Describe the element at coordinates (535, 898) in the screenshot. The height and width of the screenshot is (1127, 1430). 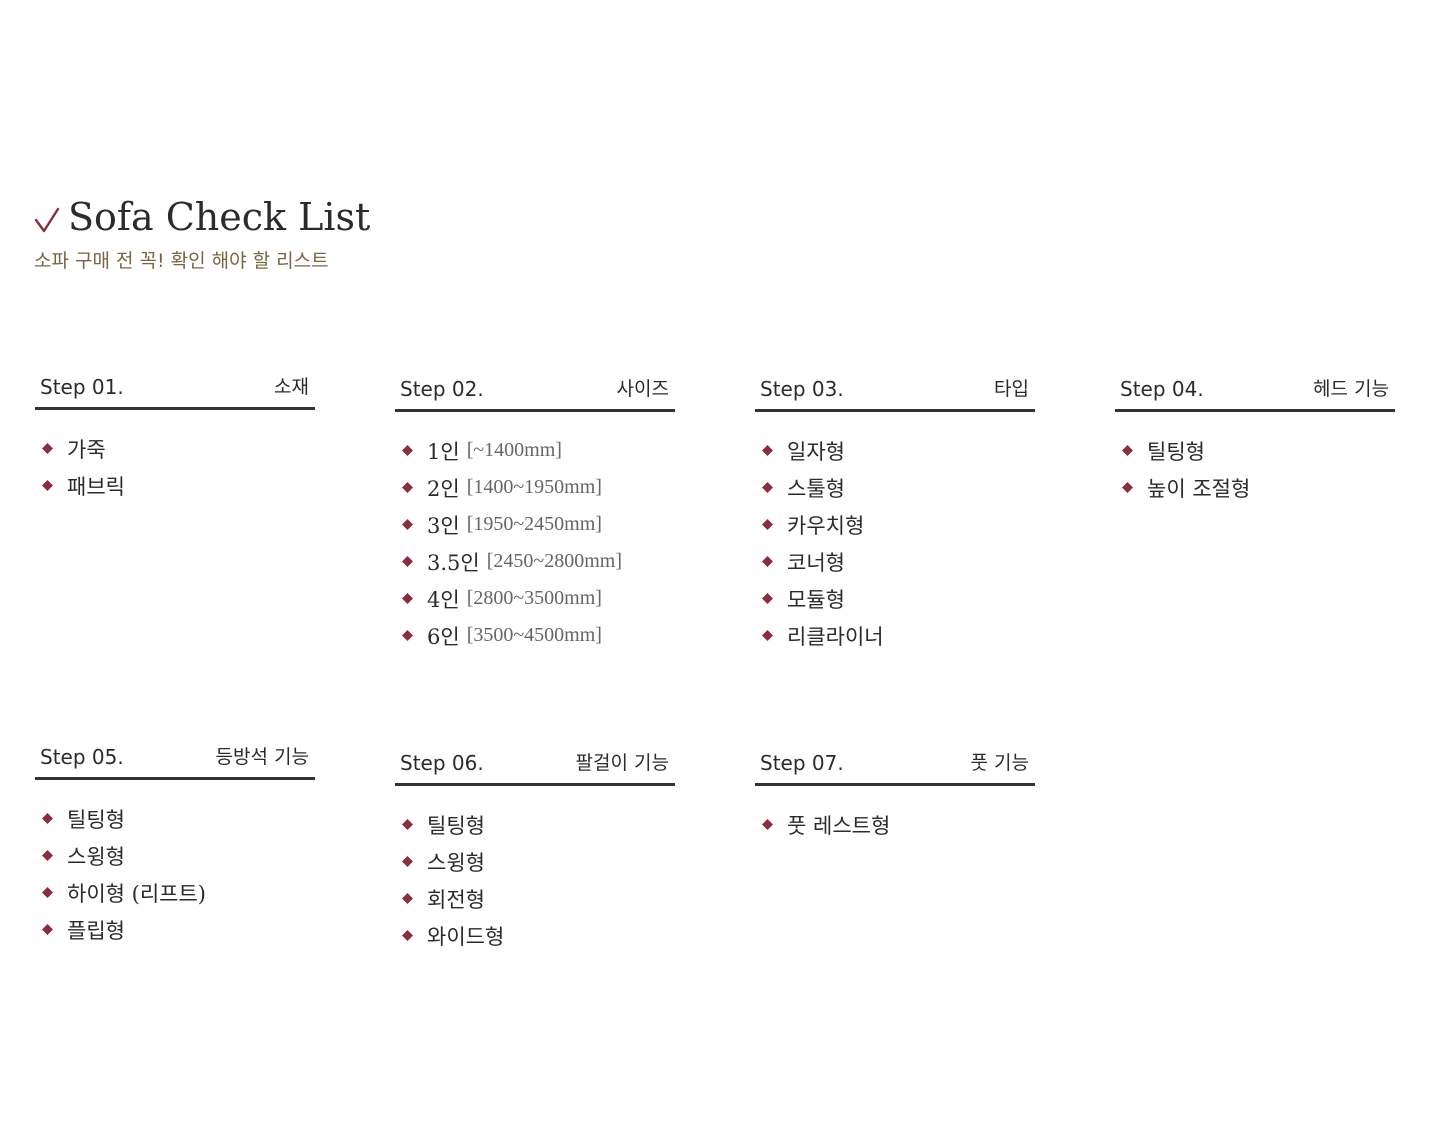
I see `list-item: 회전형` at that location.